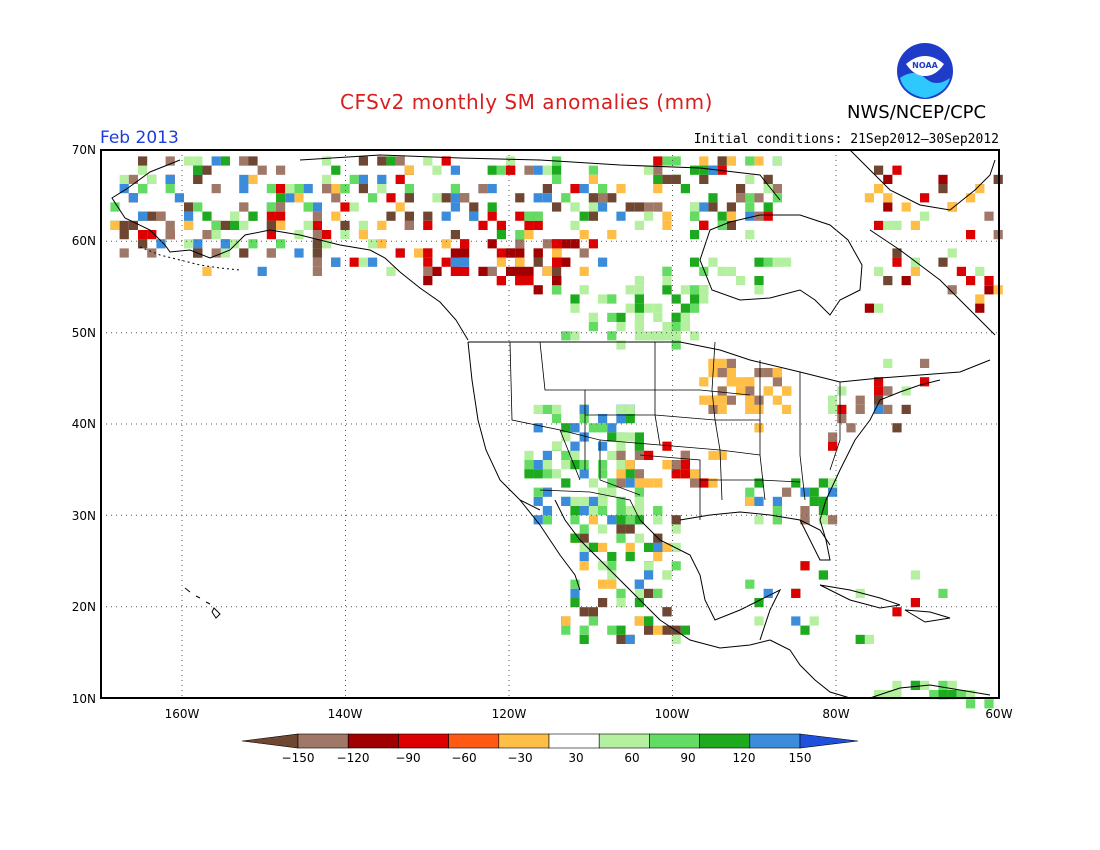  I want to click on colorbar-label-m30: −30, so click(519, 758).